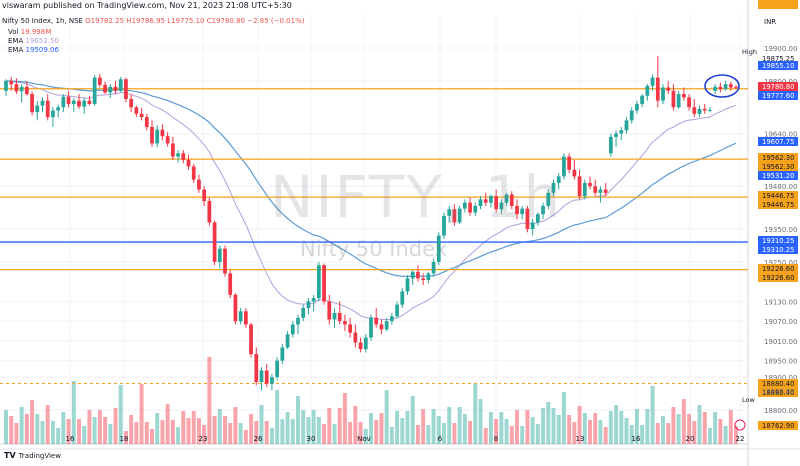  I want to click on volume-legend: Vol 19.998M, so click(29, 32).